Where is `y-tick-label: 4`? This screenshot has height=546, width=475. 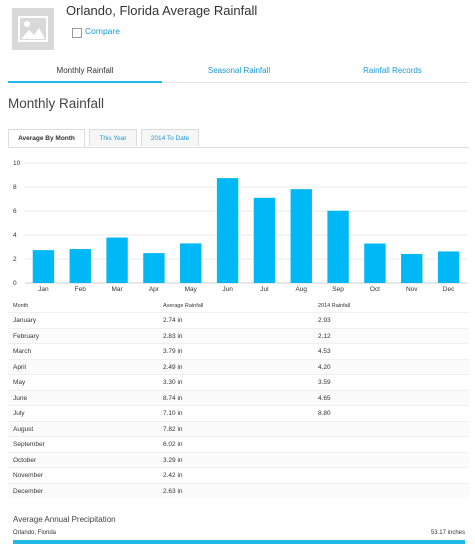 y-tick-label: 4 is located at coordinates (15, 235).